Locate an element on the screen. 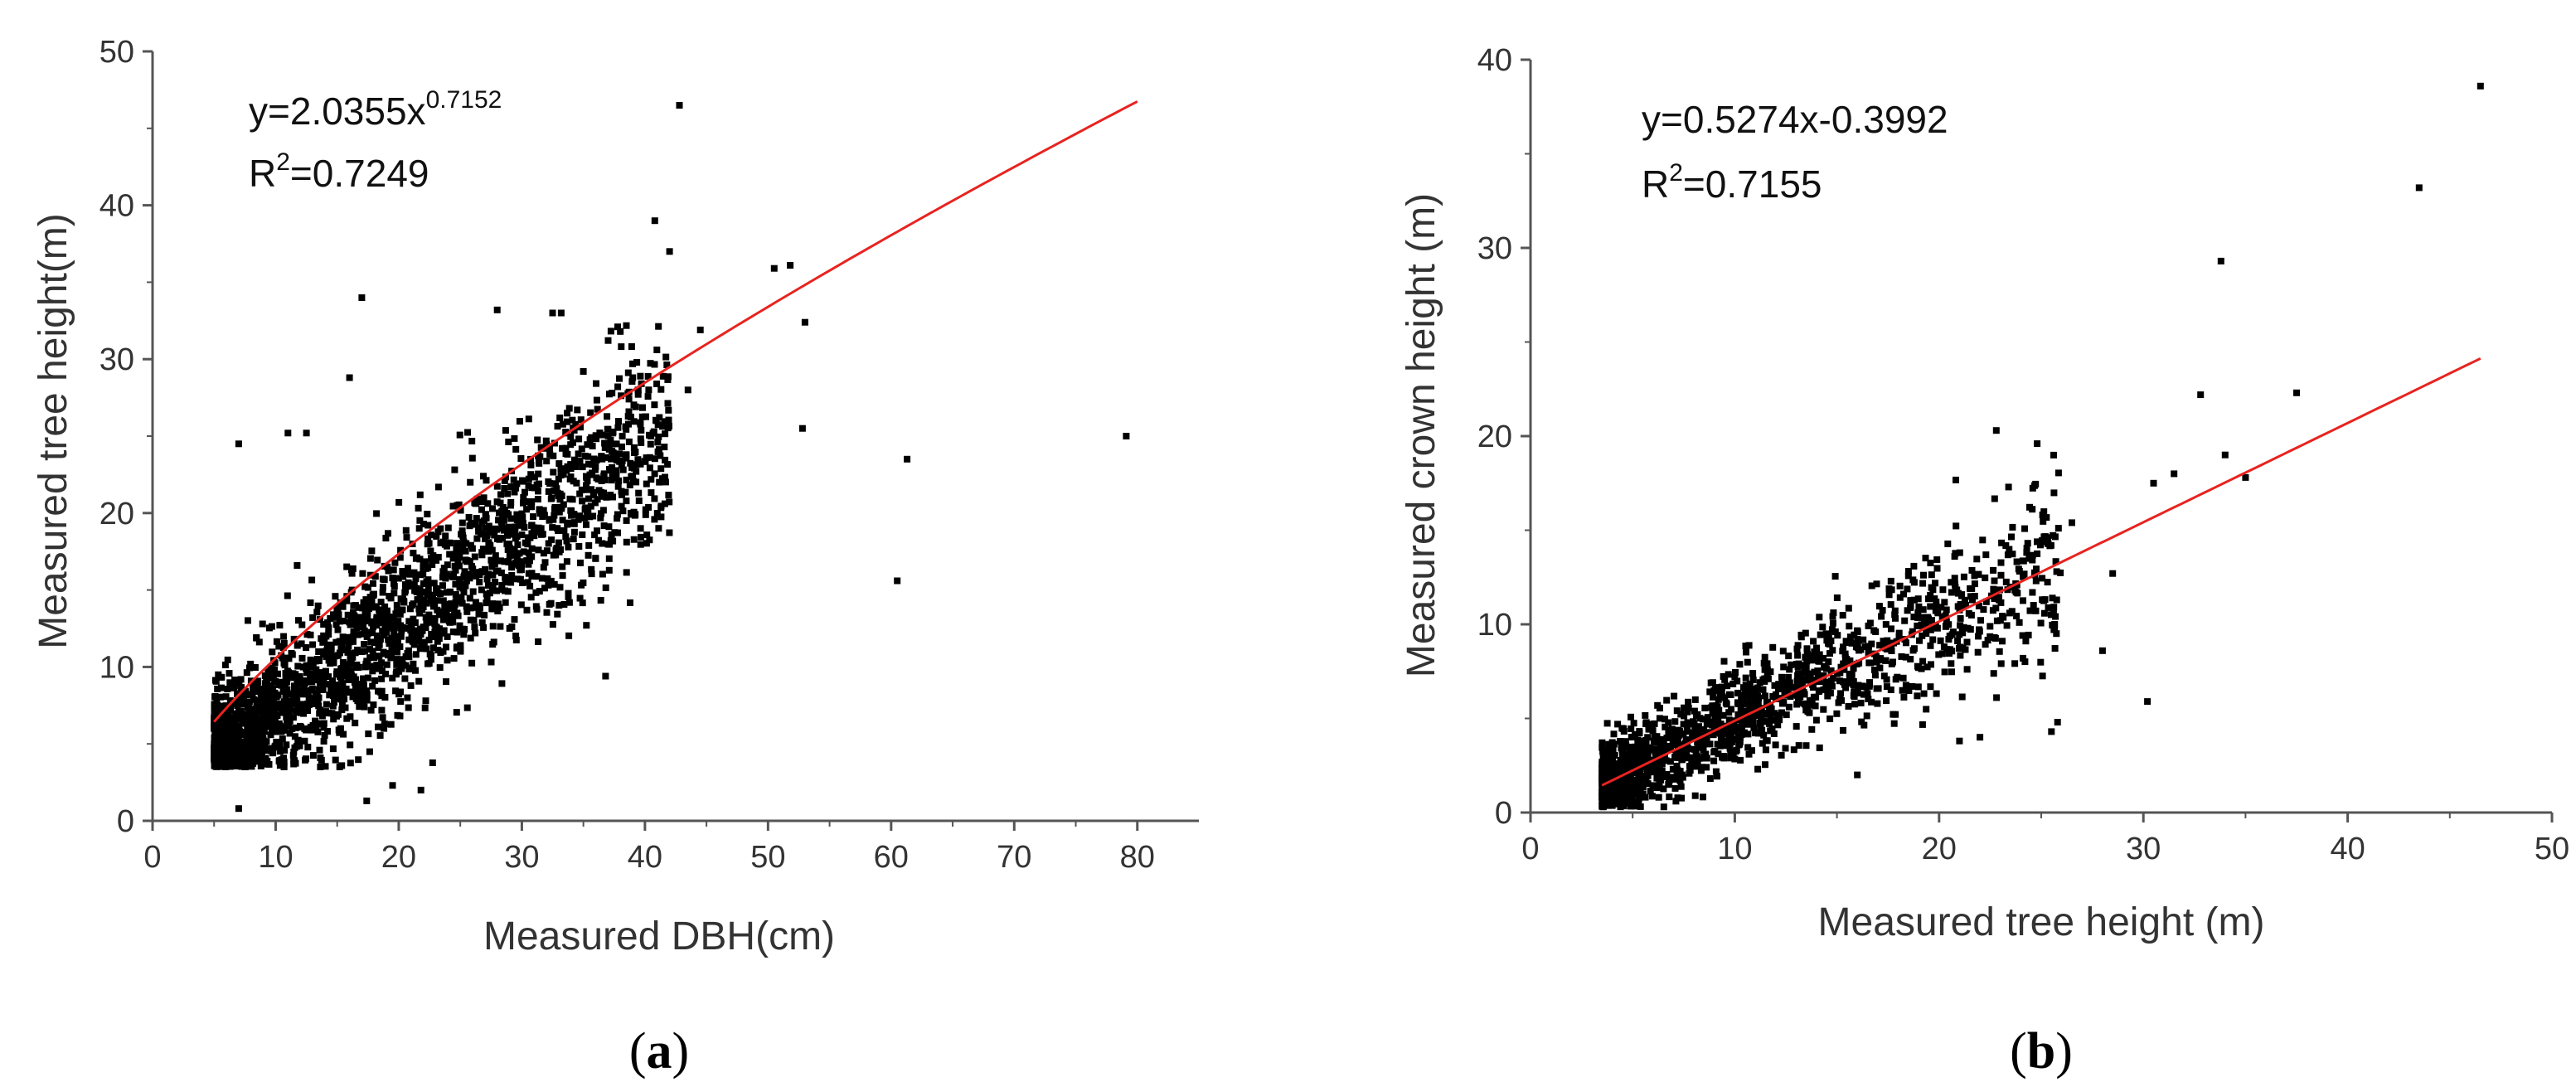  panel-a-label: (a) is located at coordinates (659, 1051).